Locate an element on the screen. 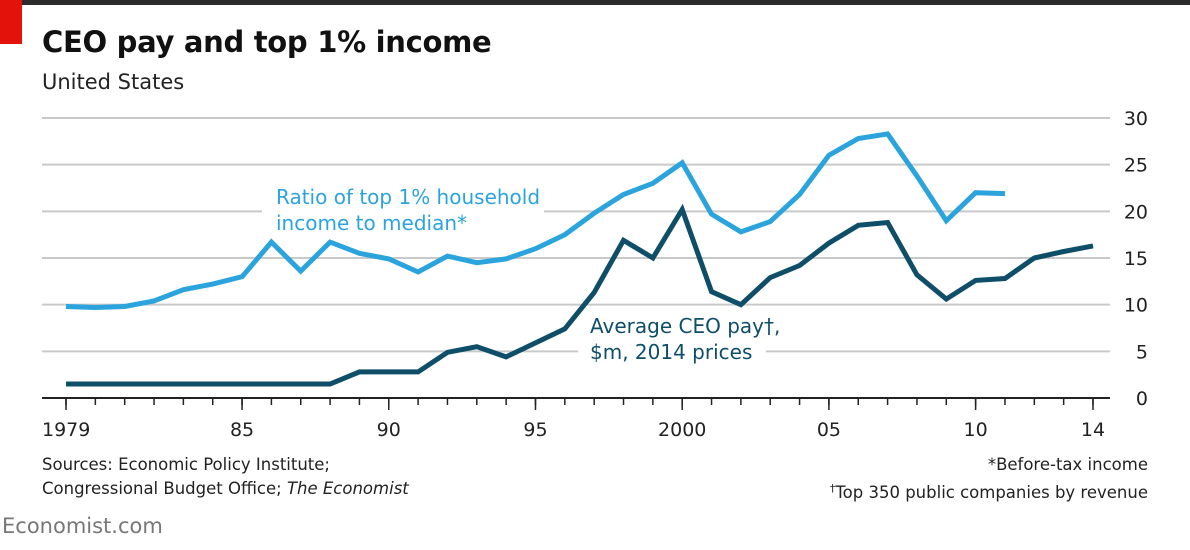  chart-title: CEO pay and top 1% income is located at coordinates (267, 42).